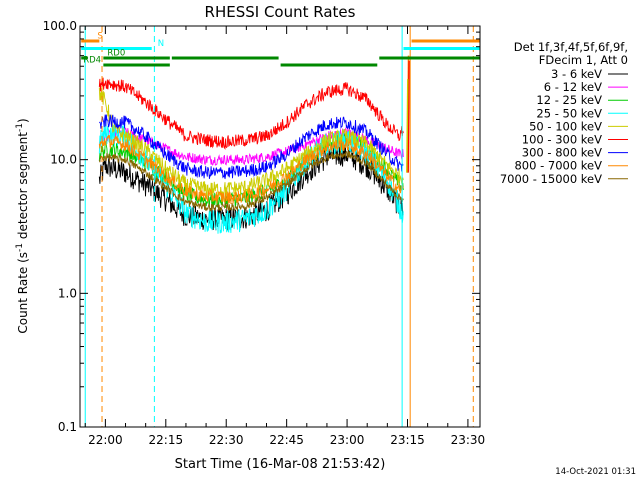 Image resolution: width=640 pixels, height=480 pixels. Describe the element at coordinates (569, 100) in the screenshot. I see `legend-entry-label: 12 - 25 keV` at that location.